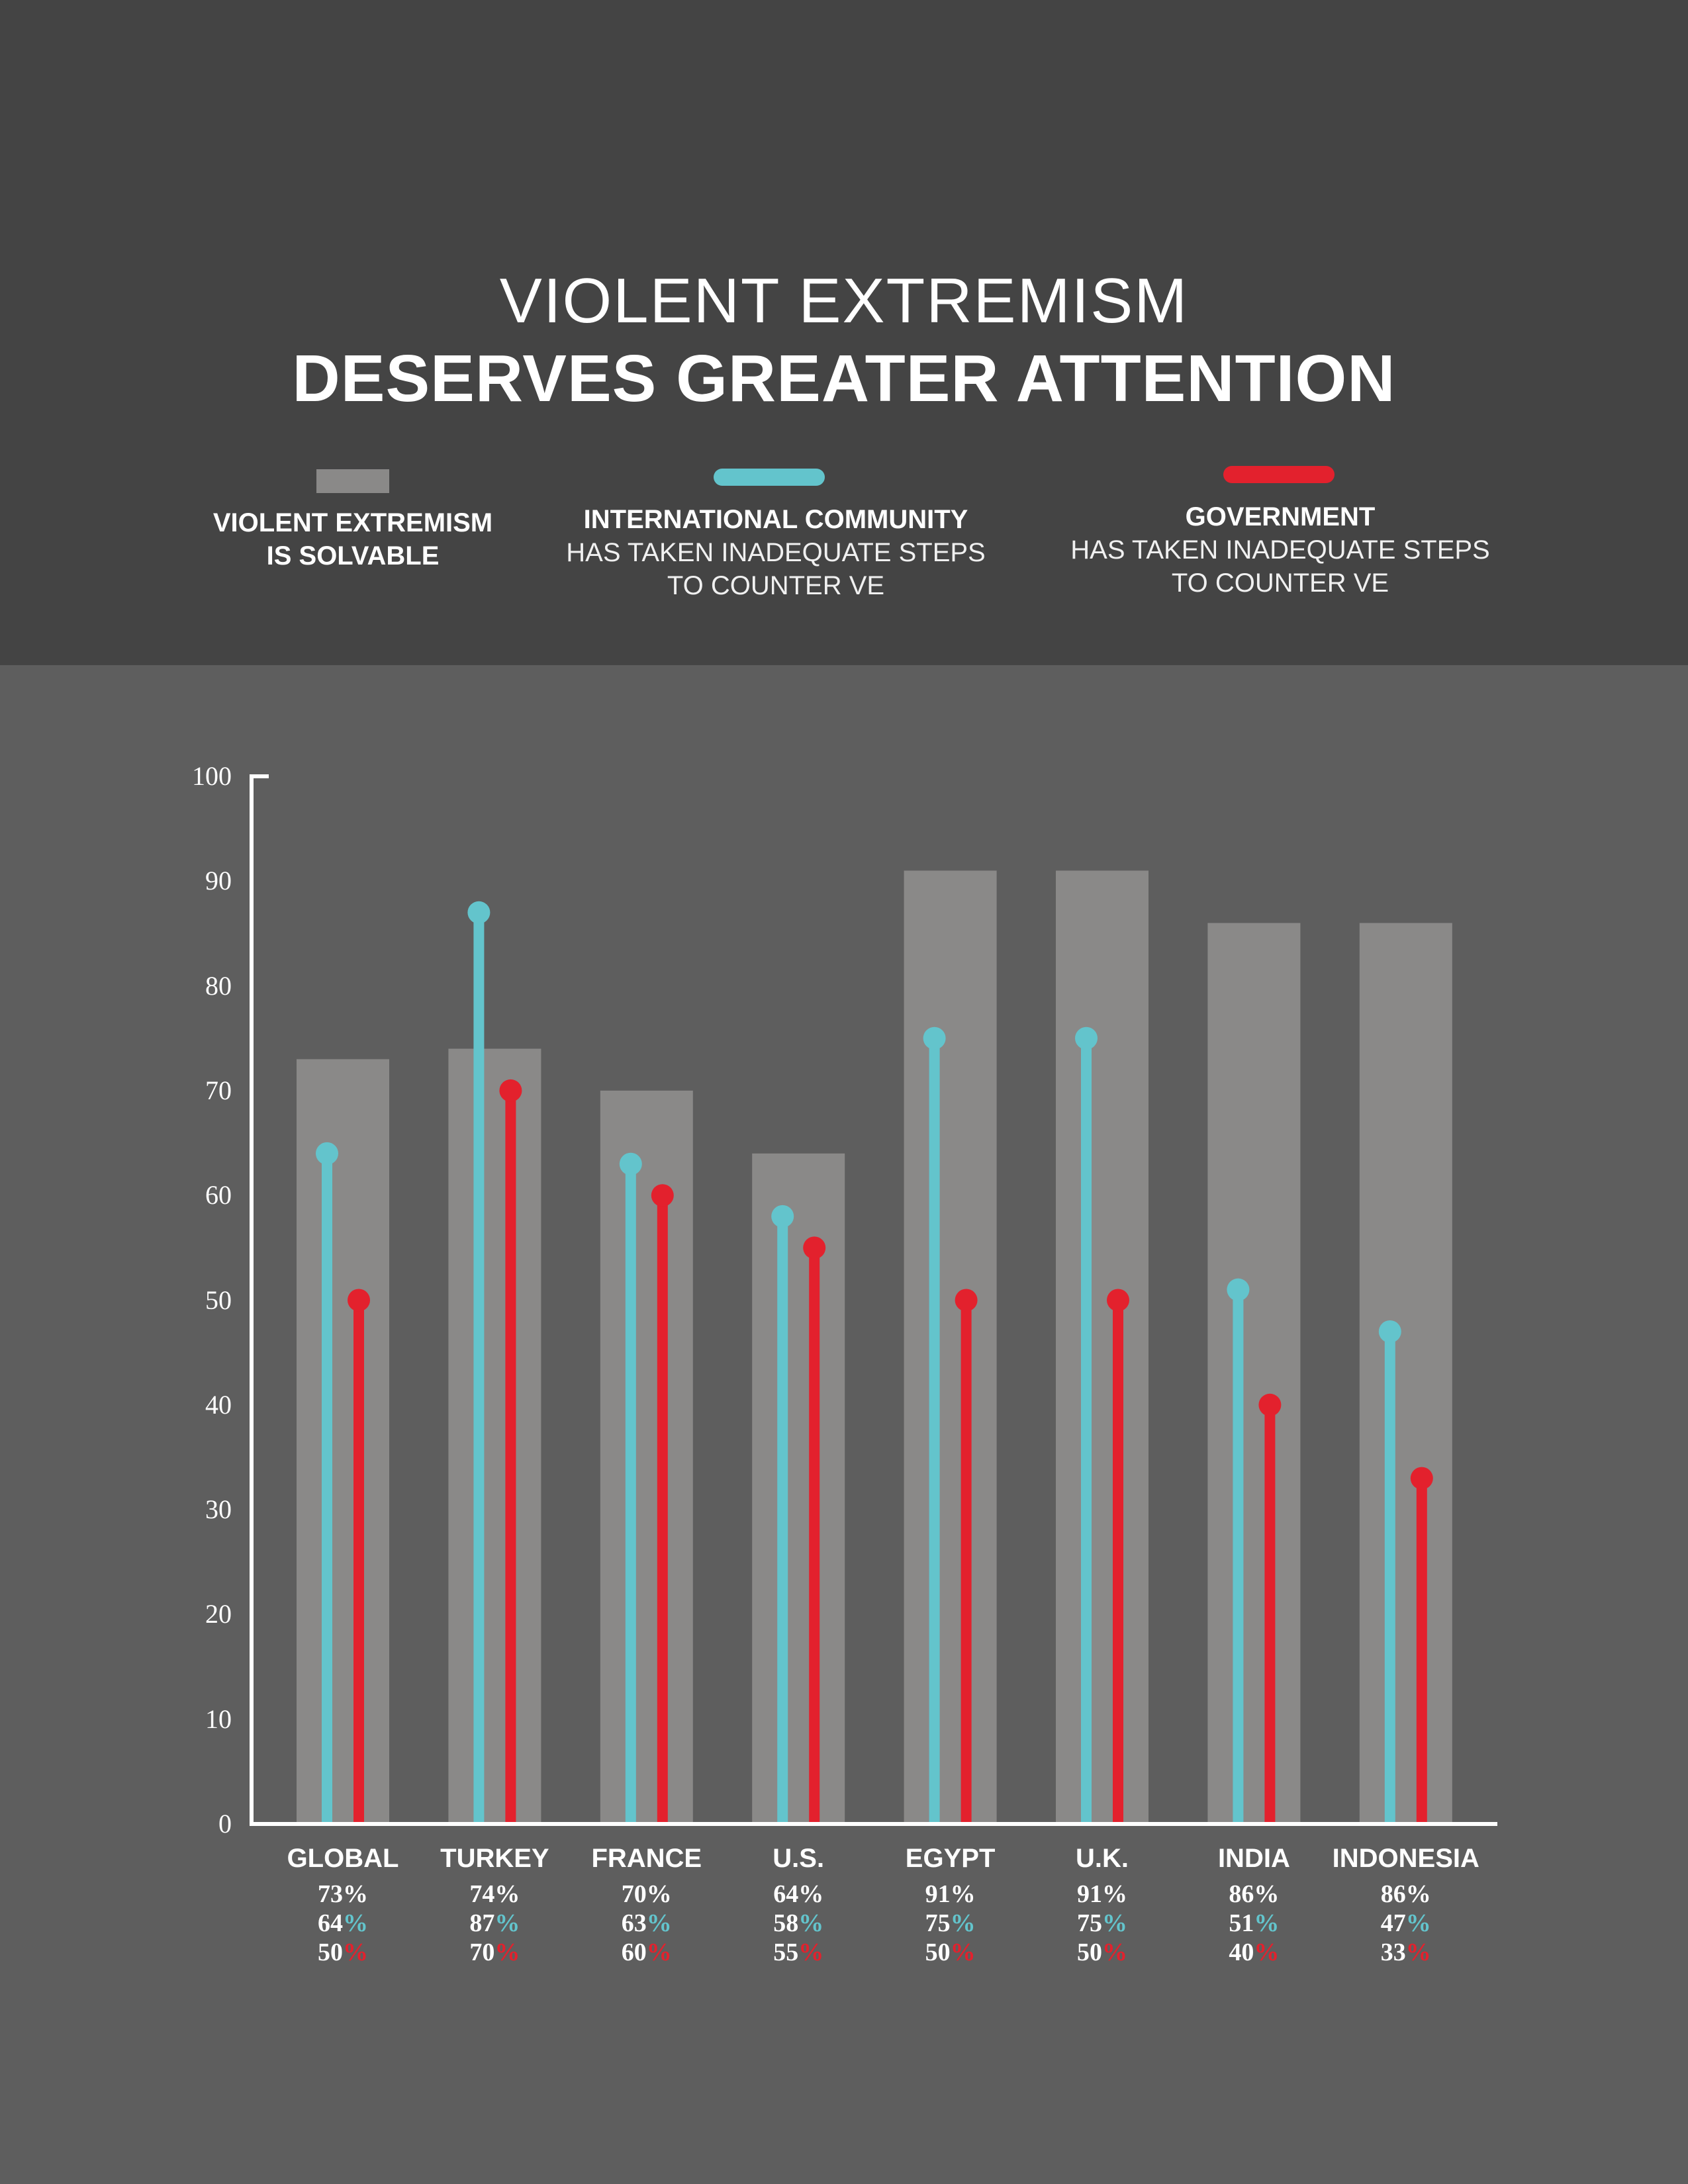 Image resolution: width=1688 pixels, height=2184 pixels. Describe the element at coordinates (1405, 1373) in the screenshot. I see `bar-indonesia` at that location.